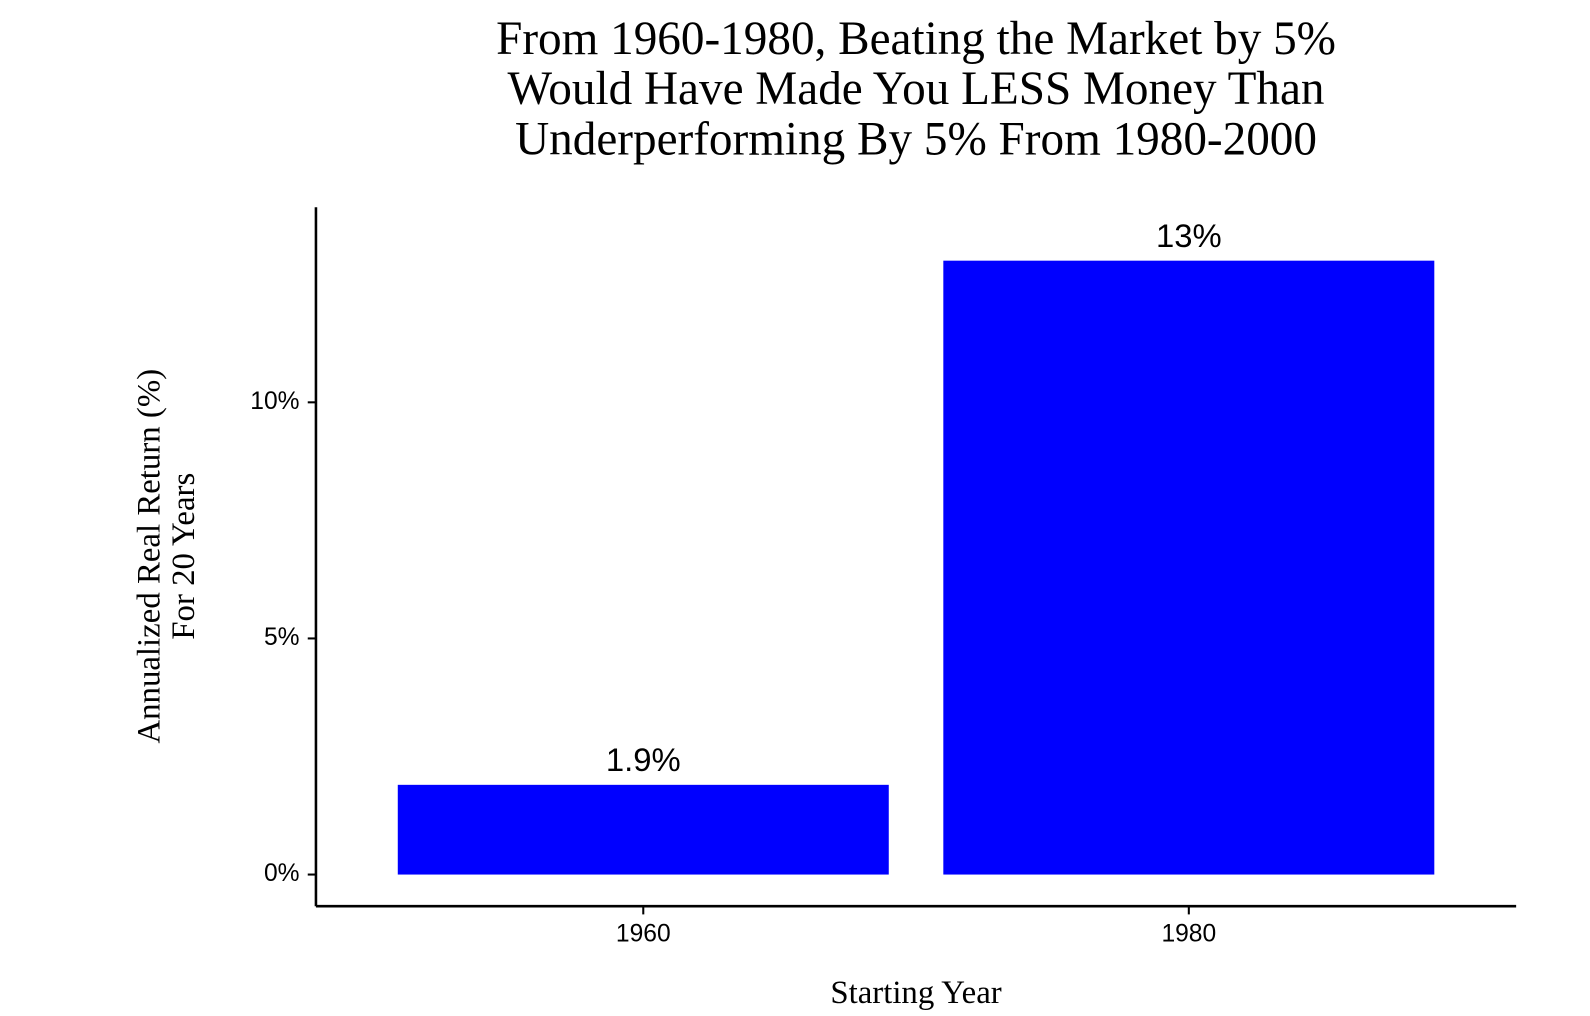  What do you see at coordinates (915, 993) in the screenshot?
I see `x-axis-title: Starting Year` at bounding box center [915, 993].